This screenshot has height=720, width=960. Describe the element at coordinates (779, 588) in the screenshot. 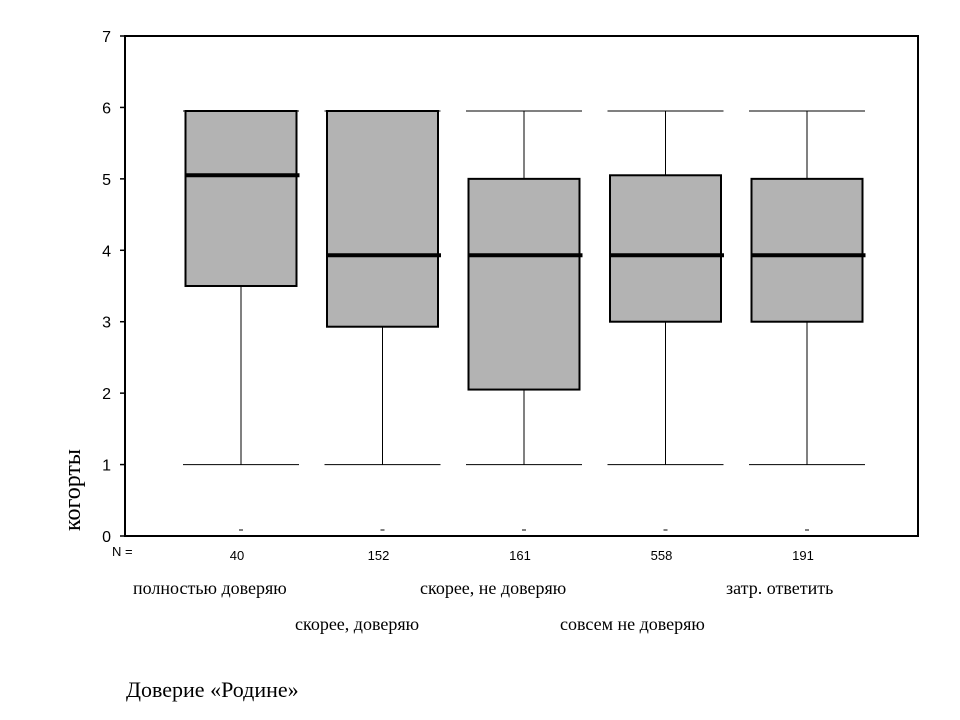

I see `category-label: затр. ответить` at that location.